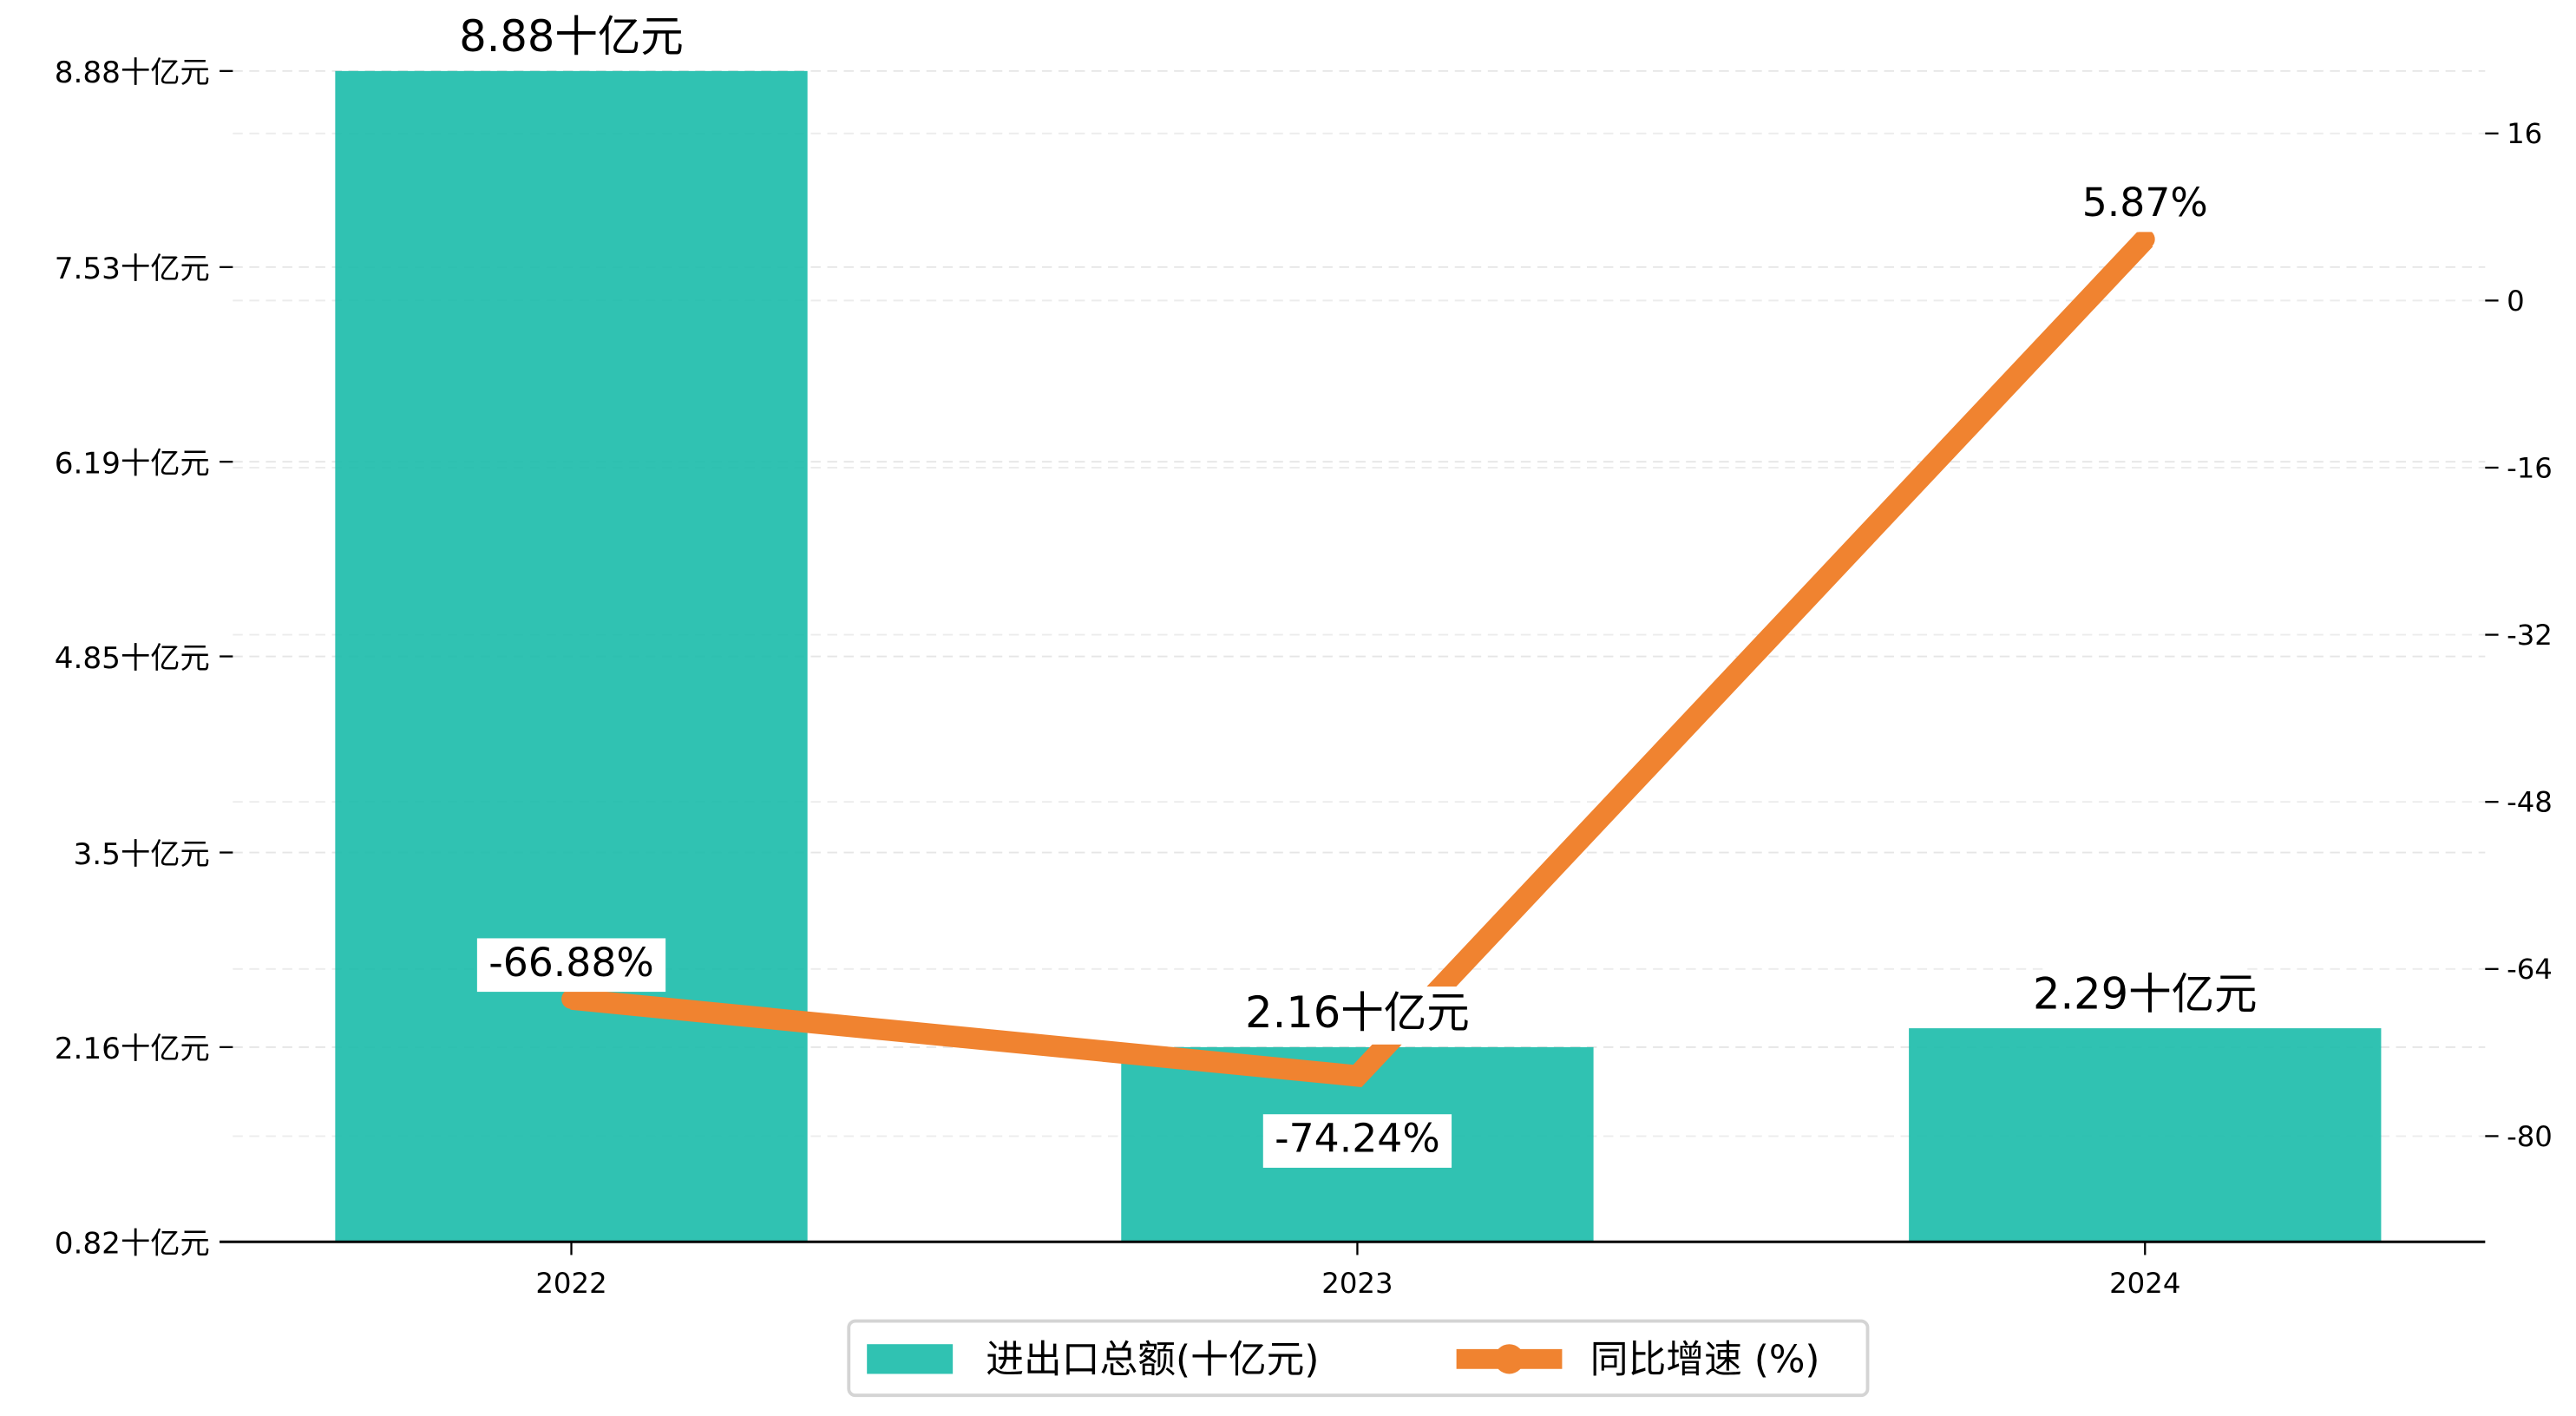 The image size is (2576, 1416). What do you see at coordinates (571, 37) in the screenshot?
I see `bar-label-2022: 8.88十亿元` at bounding box center [571, 37].